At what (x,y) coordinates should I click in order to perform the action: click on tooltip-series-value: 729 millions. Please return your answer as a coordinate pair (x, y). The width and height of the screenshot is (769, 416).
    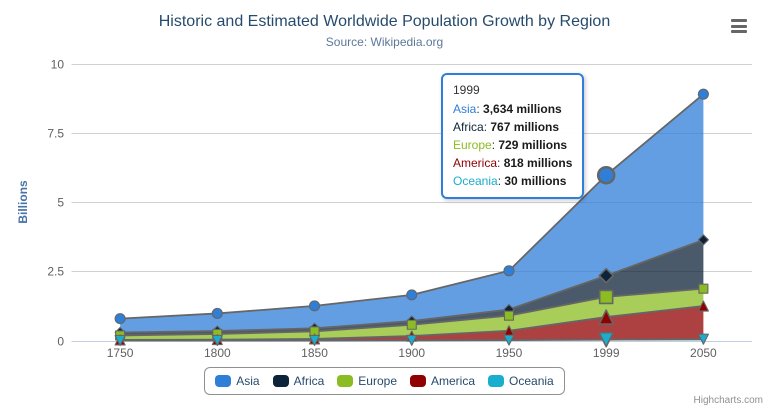
    Looking at the image, I should click on (533, 145).